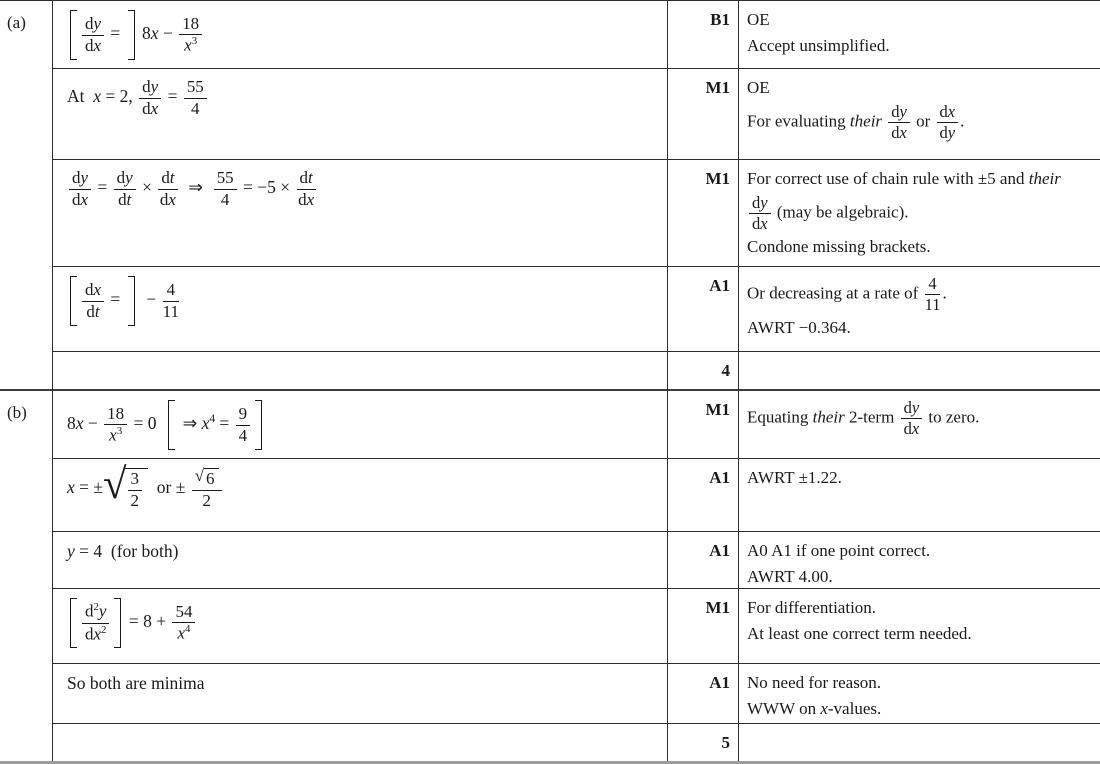 Image resolution: width=1100 pixels, height=764 pixels. Describe the element at coordinates (703, 626) in the screenshot. I see `mark-code-cell: M1` at that location.